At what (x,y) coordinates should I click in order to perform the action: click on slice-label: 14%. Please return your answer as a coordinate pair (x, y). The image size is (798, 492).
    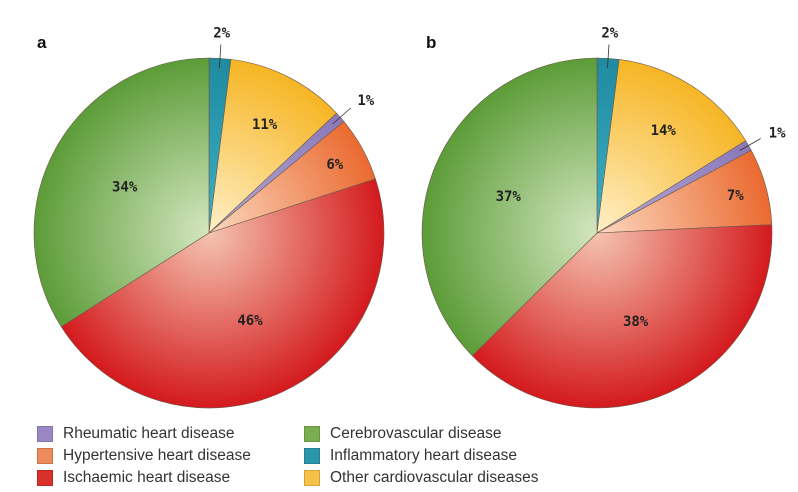
    Looking at the image, I should click on (664, 131).